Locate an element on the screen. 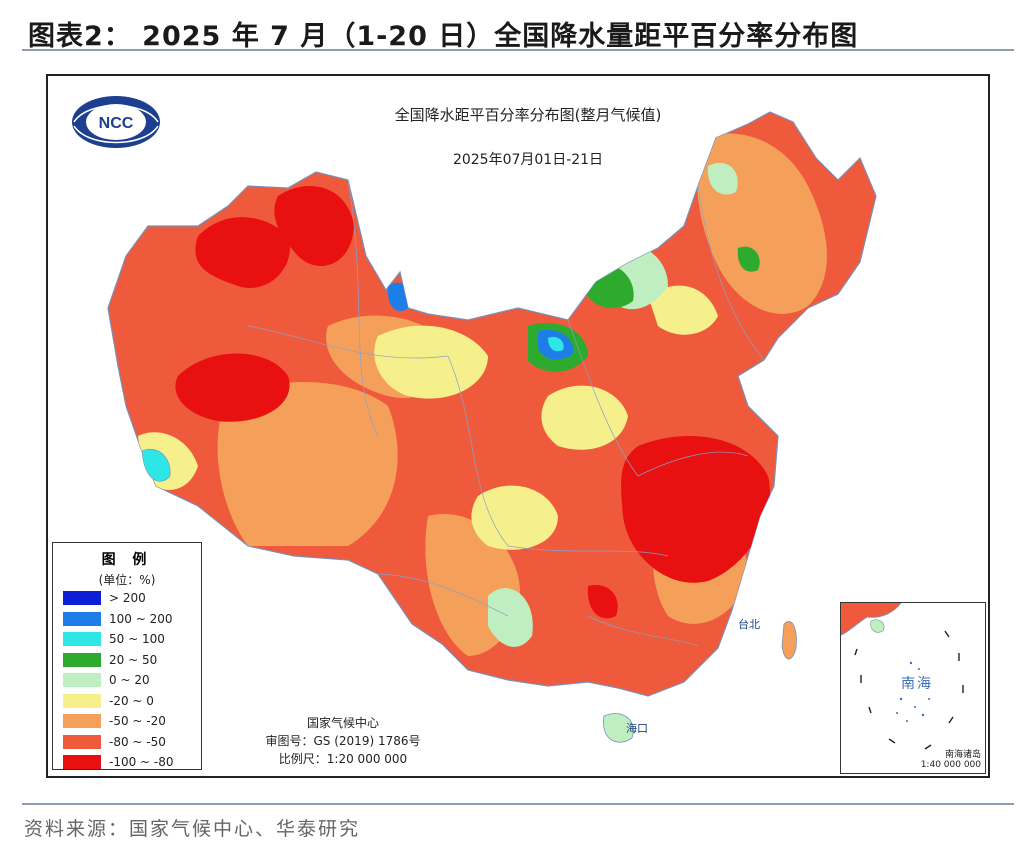  inset-islands is located at coordinates (913, 691).